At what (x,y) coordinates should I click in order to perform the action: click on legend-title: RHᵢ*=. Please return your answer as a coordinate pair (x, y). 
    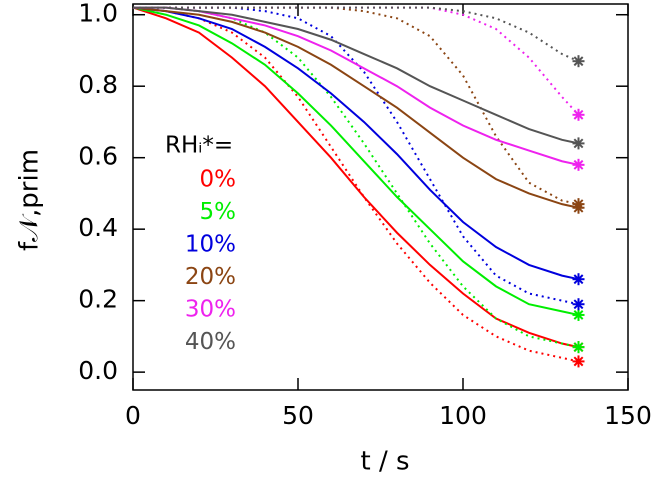
    Looking at the image, I should click on (199, 146).